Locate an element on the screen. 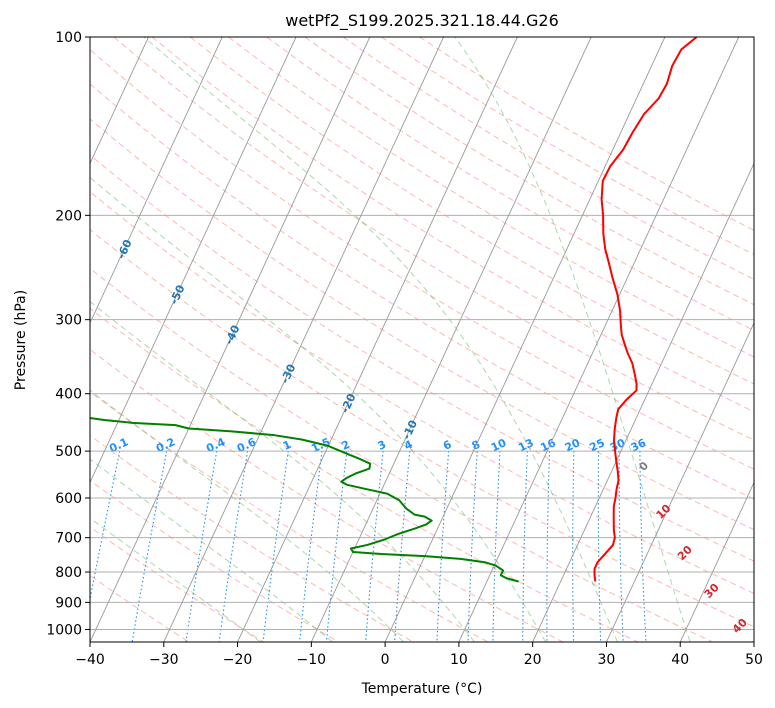 This screenshot has width=775, height=708. x-axis: −40 −30 −20 −10 0 10 20 30 40 50 is located at coordinates (419, 655).